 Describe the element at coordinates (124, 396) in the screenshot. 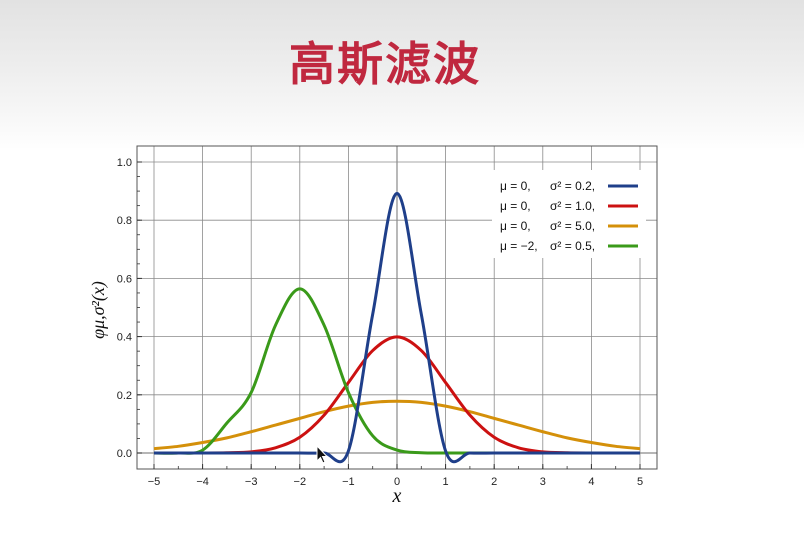

I see `y-tick-label: 0.2` at that location.